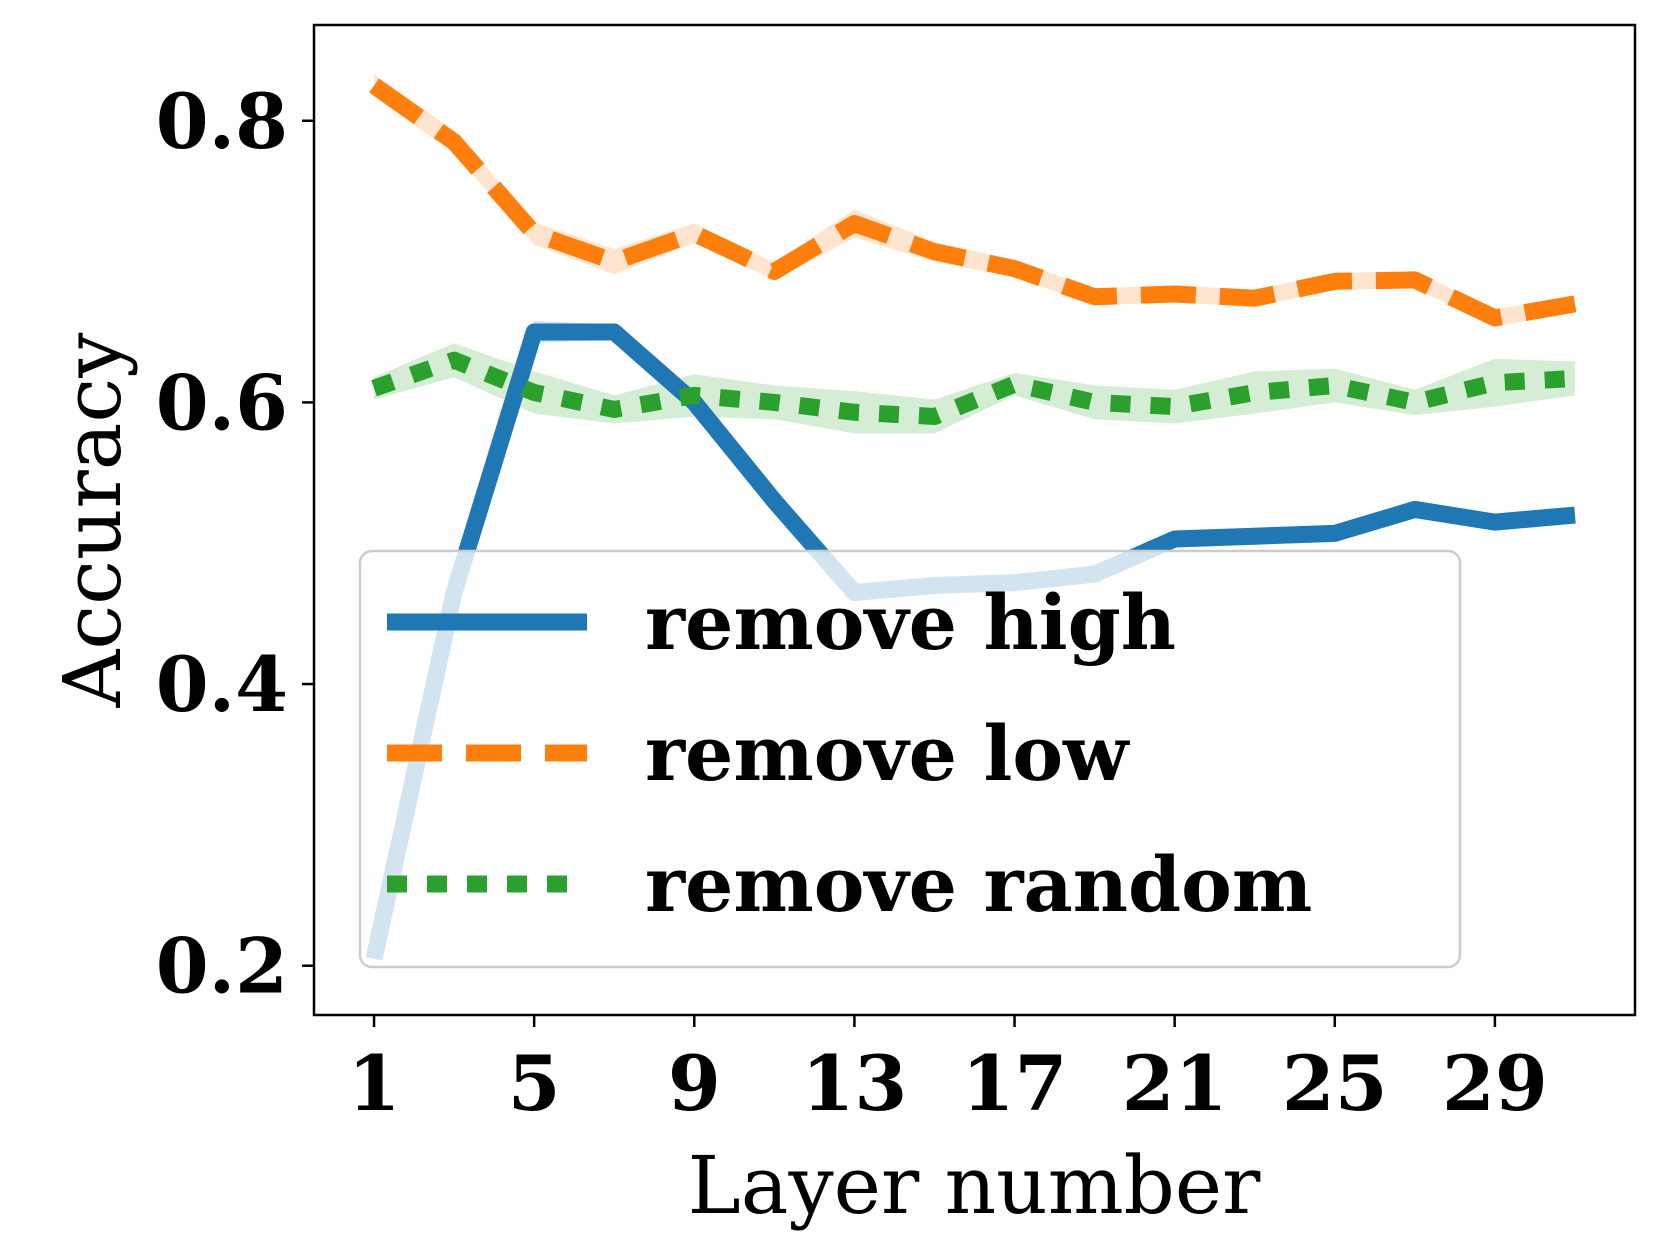  I want to click on x-axis-ticks: 1 5 9 13 17 21 25 29, so click(948, 1071).